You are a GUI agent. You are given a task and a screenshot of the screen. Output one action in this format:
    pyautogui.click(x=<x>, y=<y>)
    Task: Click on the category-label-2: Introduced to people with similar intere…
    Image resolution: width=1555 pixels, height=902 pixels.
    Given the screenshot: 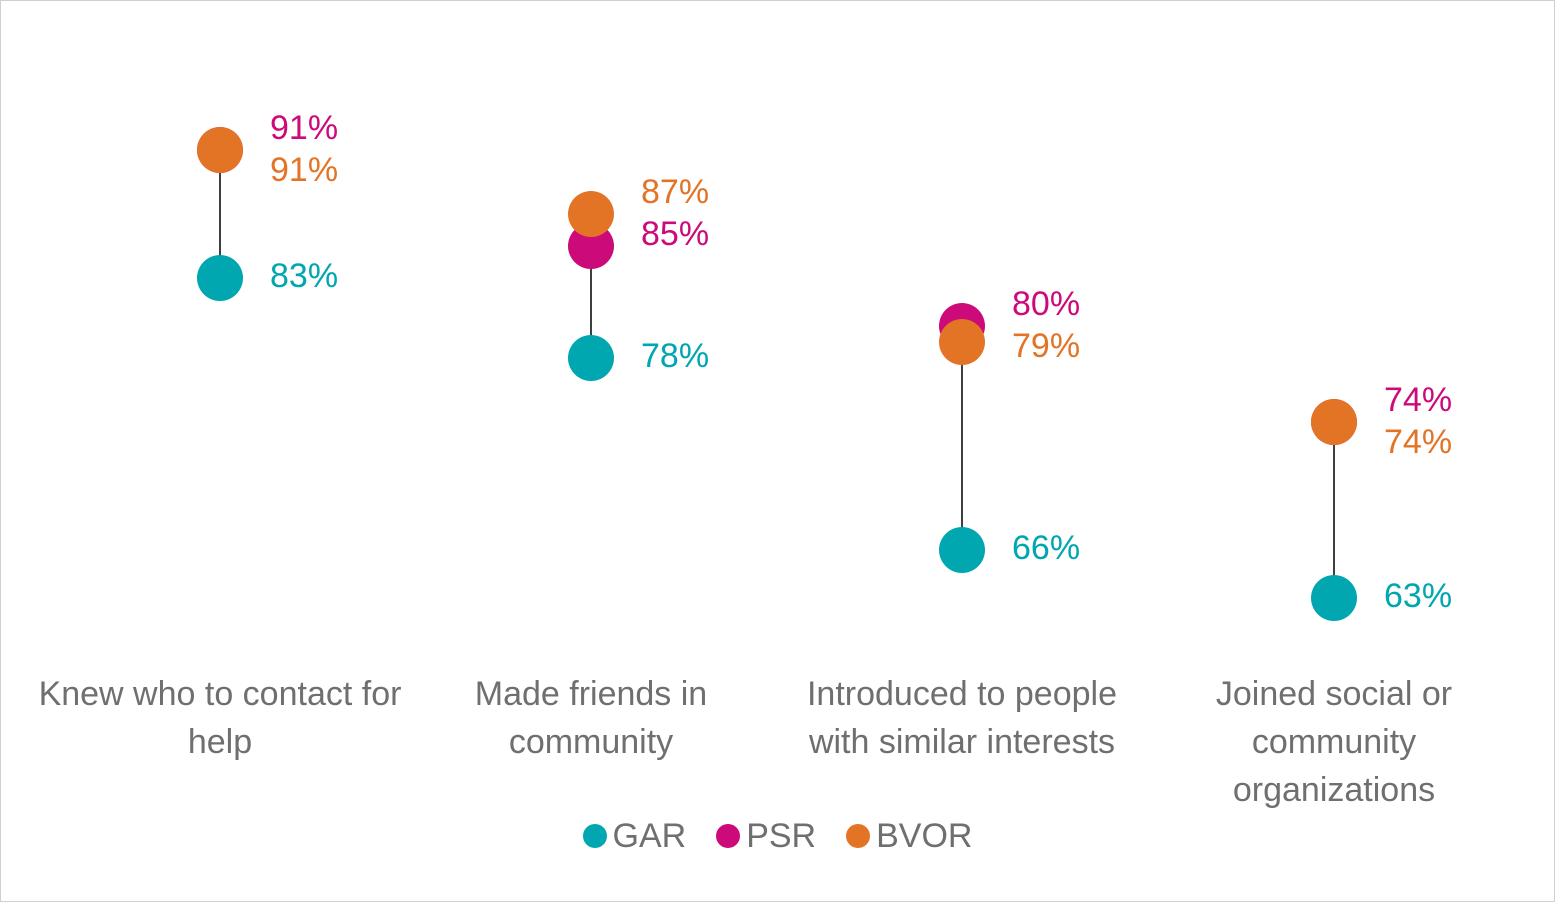 What is the action you would take?
    pyautogui.click(x=962, y=718)
    